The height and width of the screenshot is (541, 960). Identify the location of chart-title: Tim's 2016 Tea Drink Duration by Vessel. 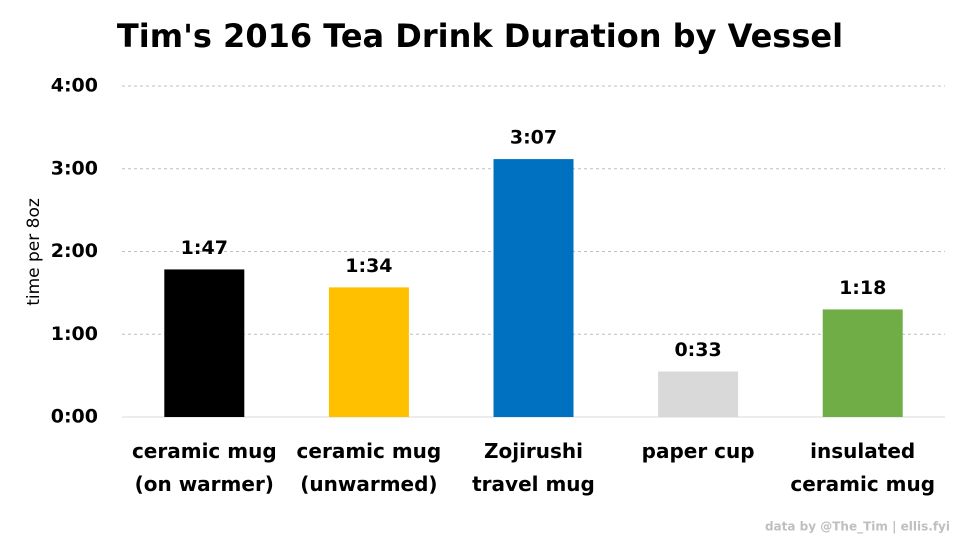
(480, 36).